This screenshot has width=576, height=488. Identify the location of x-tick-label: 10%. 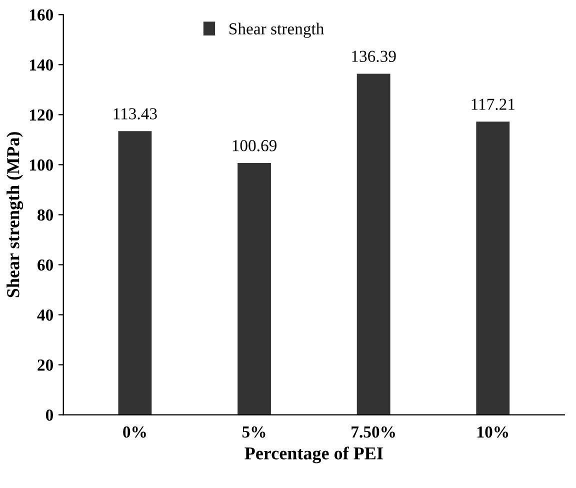
(493, 432).